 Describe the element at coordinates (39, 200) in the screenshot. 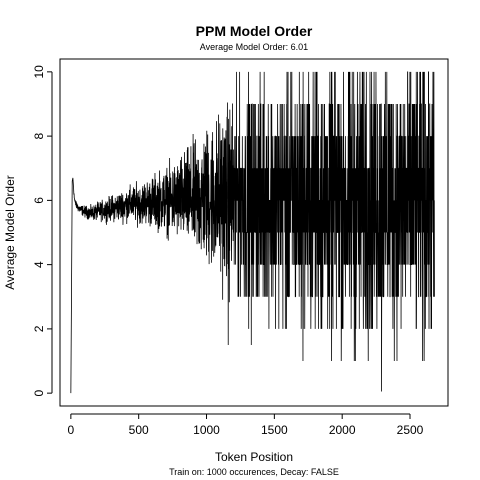

I see `y-tick-label: 6` at that location.